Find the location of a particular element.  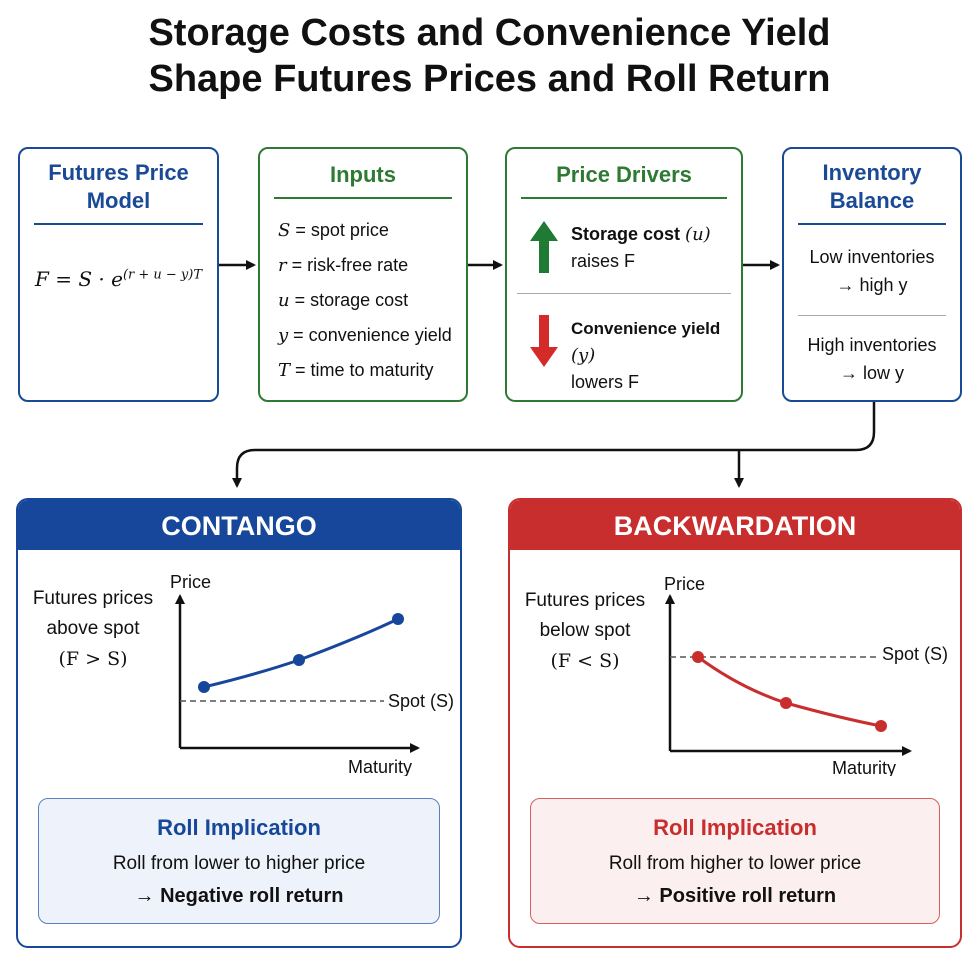

driver-convenience-yield: Convenience yield (y) lowers F is located at coordinates (624, 353).